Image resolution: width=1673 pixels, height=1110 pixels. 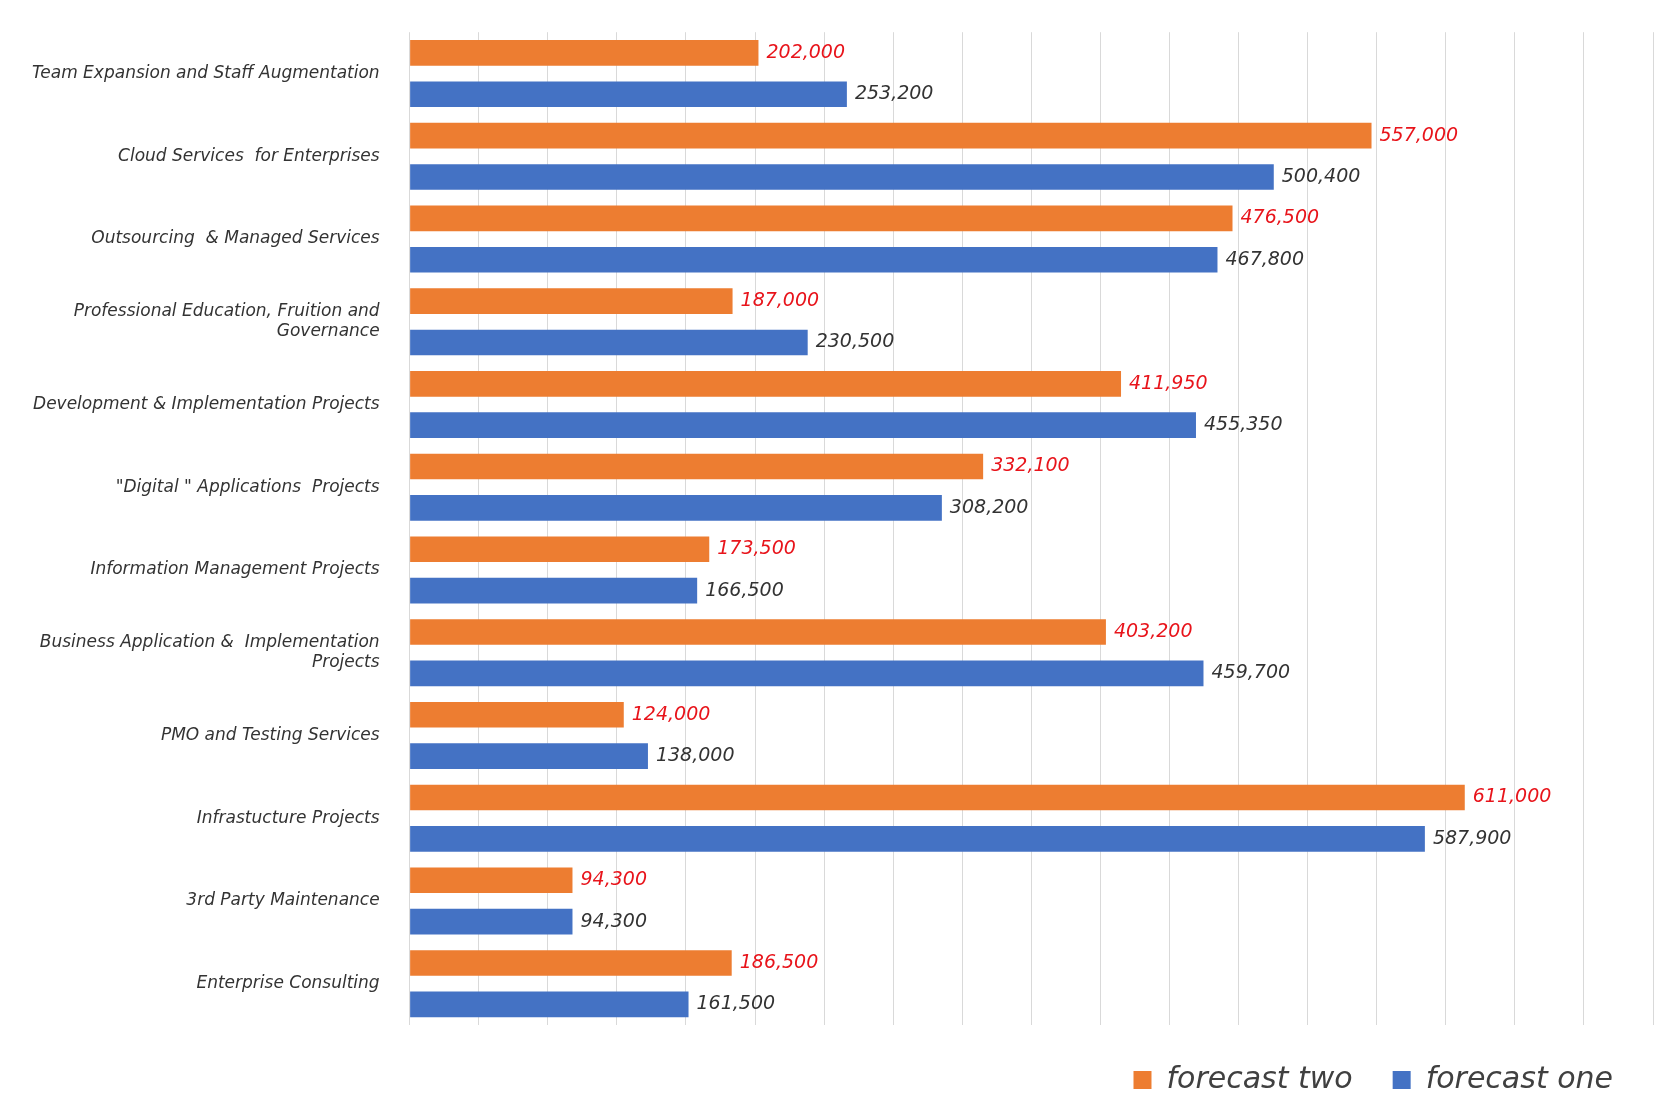 I want to click on y-tick-label: 3rd Party Maintenance, so click(x=283, y=899).